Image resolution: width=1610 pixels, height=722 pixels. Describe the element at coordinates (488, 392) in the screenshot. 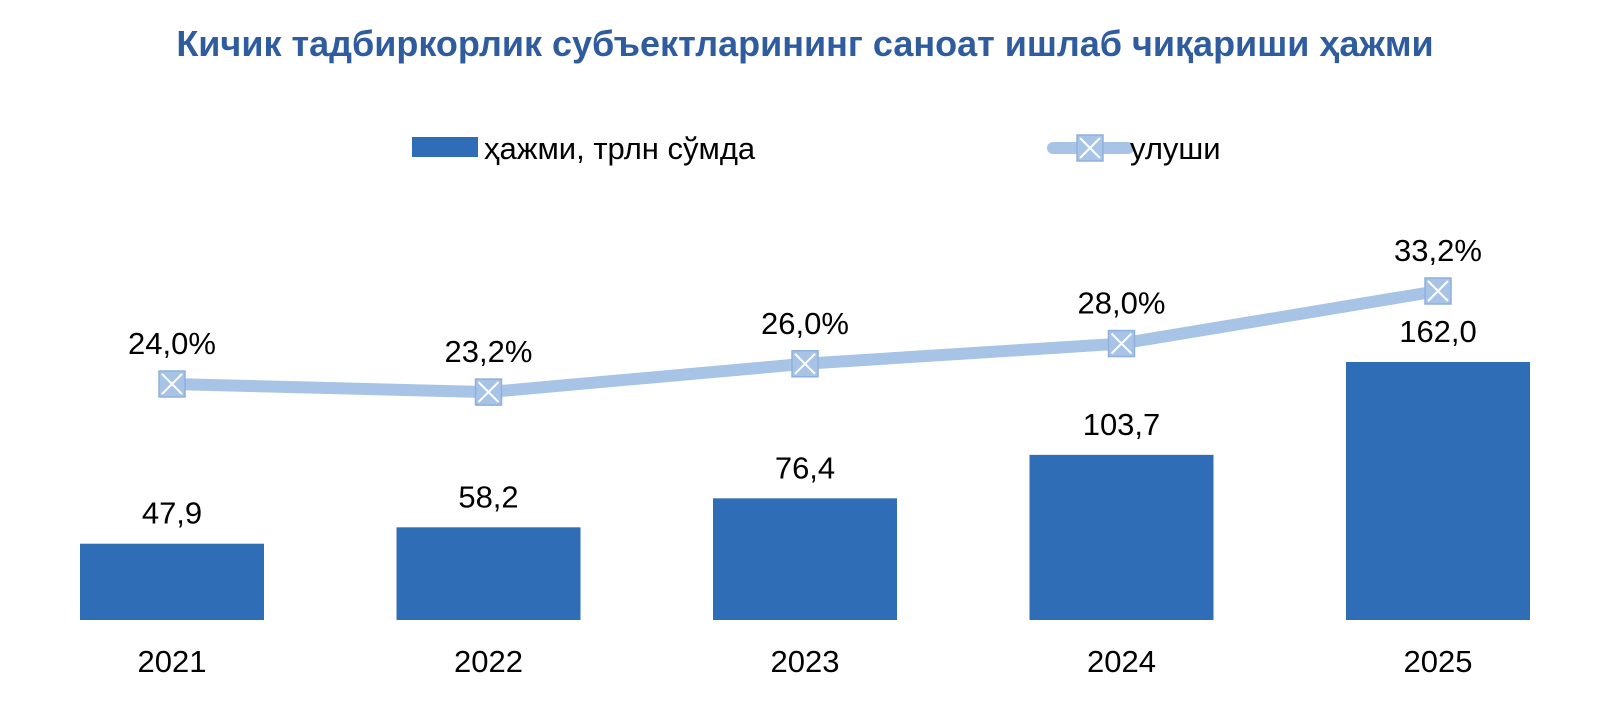

I see `line-point-2022` at that location.